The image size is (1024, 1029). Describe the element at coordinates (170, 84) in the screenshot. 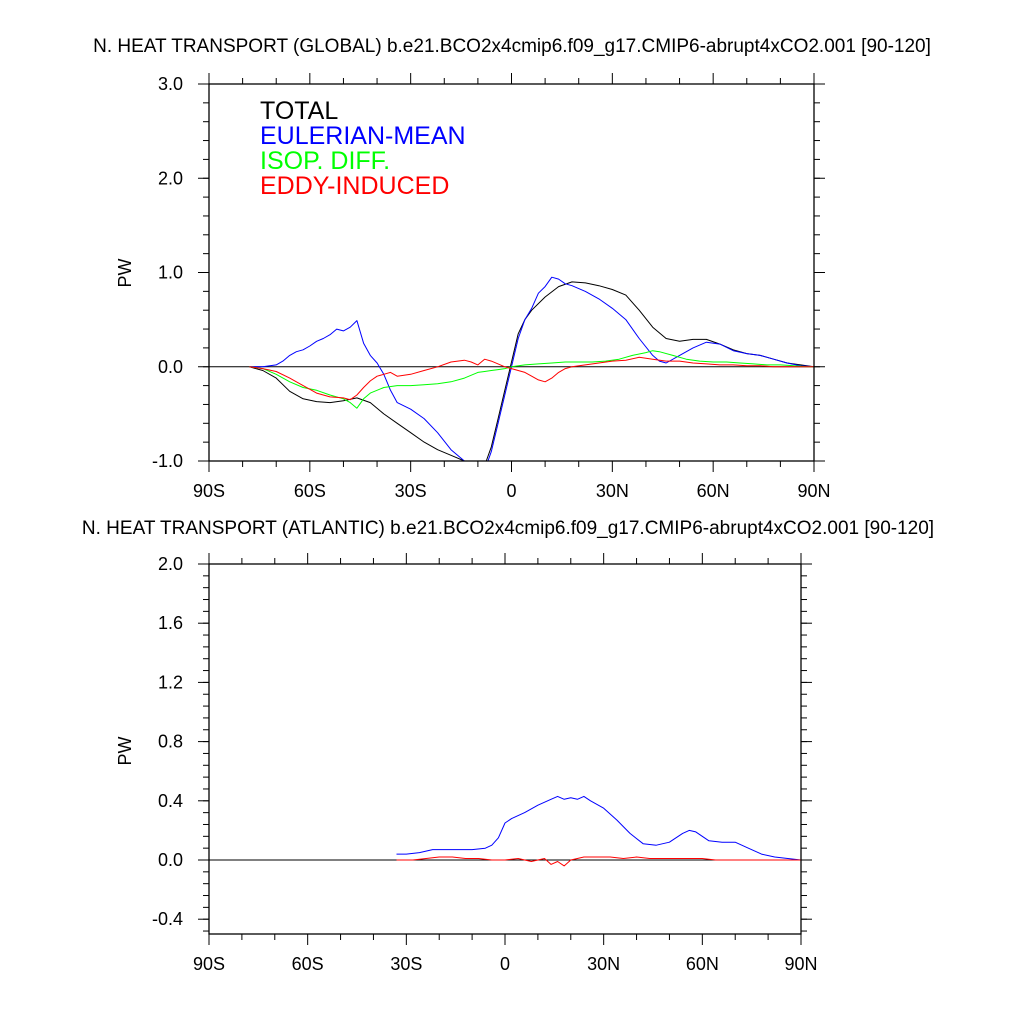

I see `global-y-tick-label: 3.0` at that location.